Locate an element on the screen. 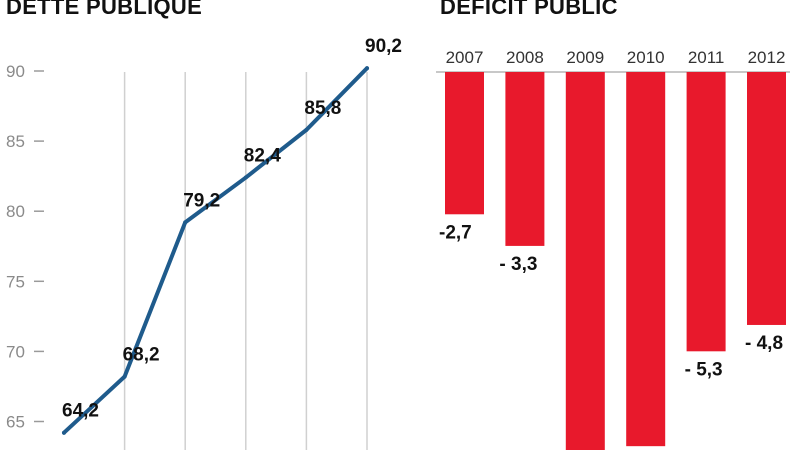 Image resolution: width=800 pixels, height=450 pixels. y-tick-label: 80 is located at coordinates (15, 211).